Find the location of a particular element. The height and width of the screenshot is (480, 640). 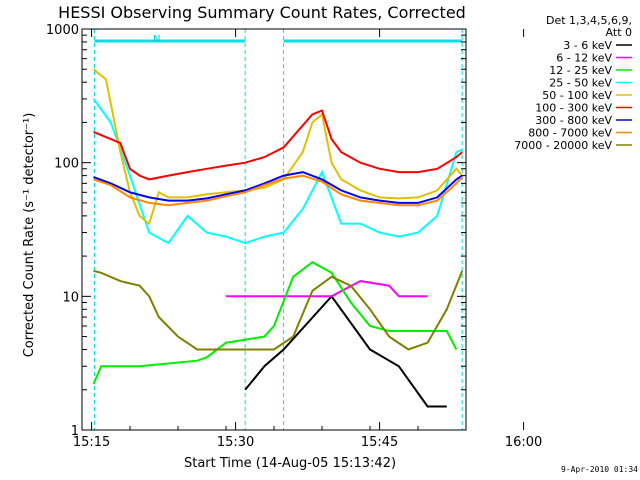

footer-date: 9-Apr-2010 01:34 is located at coordinates (599, 469).